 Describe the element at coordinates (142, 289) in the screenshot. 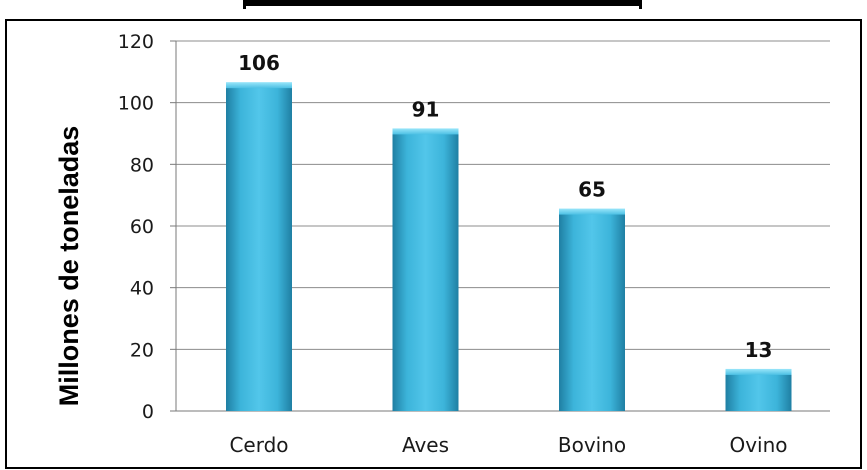

I see `y-tick-label: 40` at that location.